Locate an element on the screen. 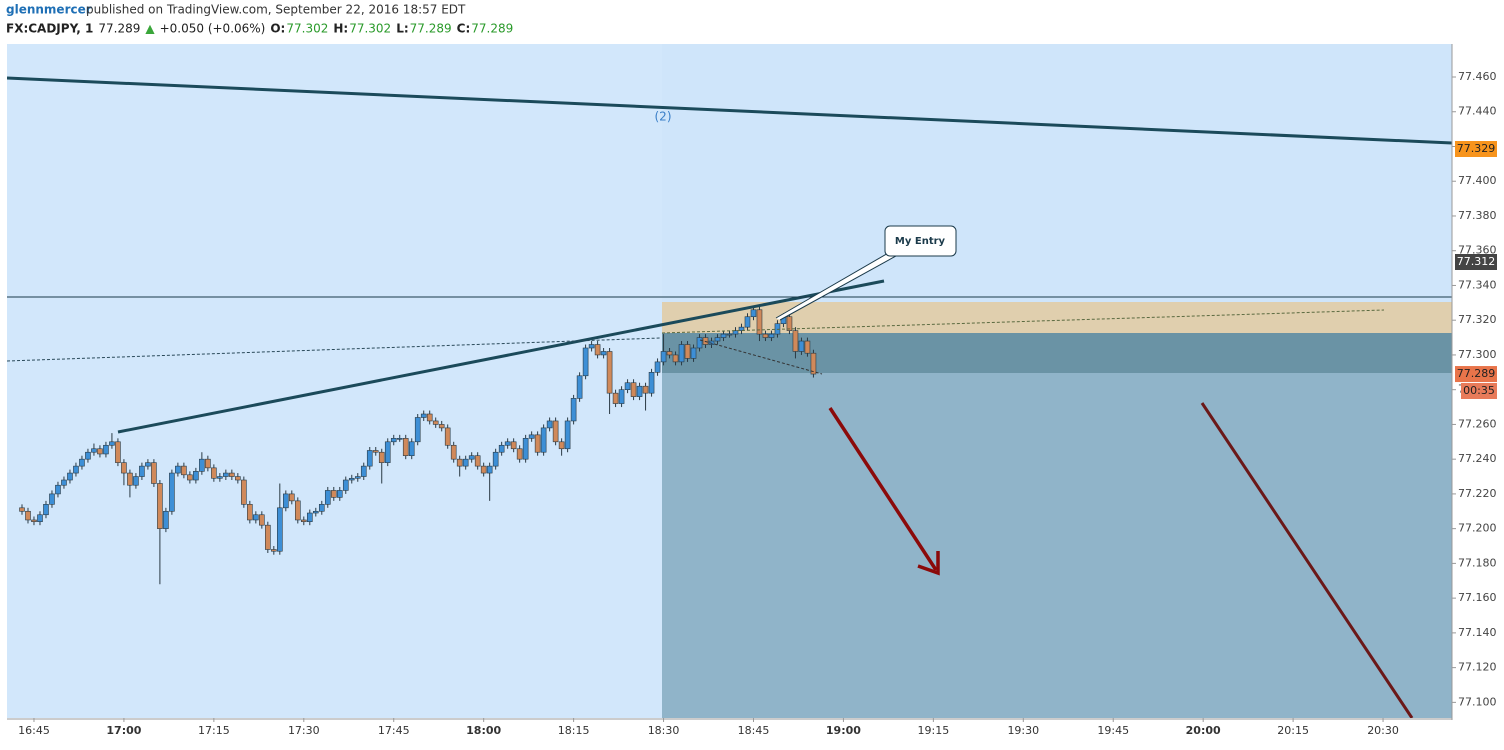 The width and height of the screenshot is (1504, 750). x-tick-label: 17:45 is located at coordinates (394, 730).